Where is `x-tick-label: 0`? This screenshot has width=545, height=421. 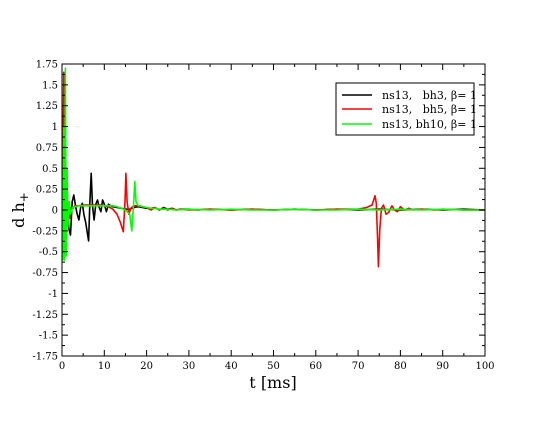 x-tick-label: 0 is located at coordinates (62, 366).